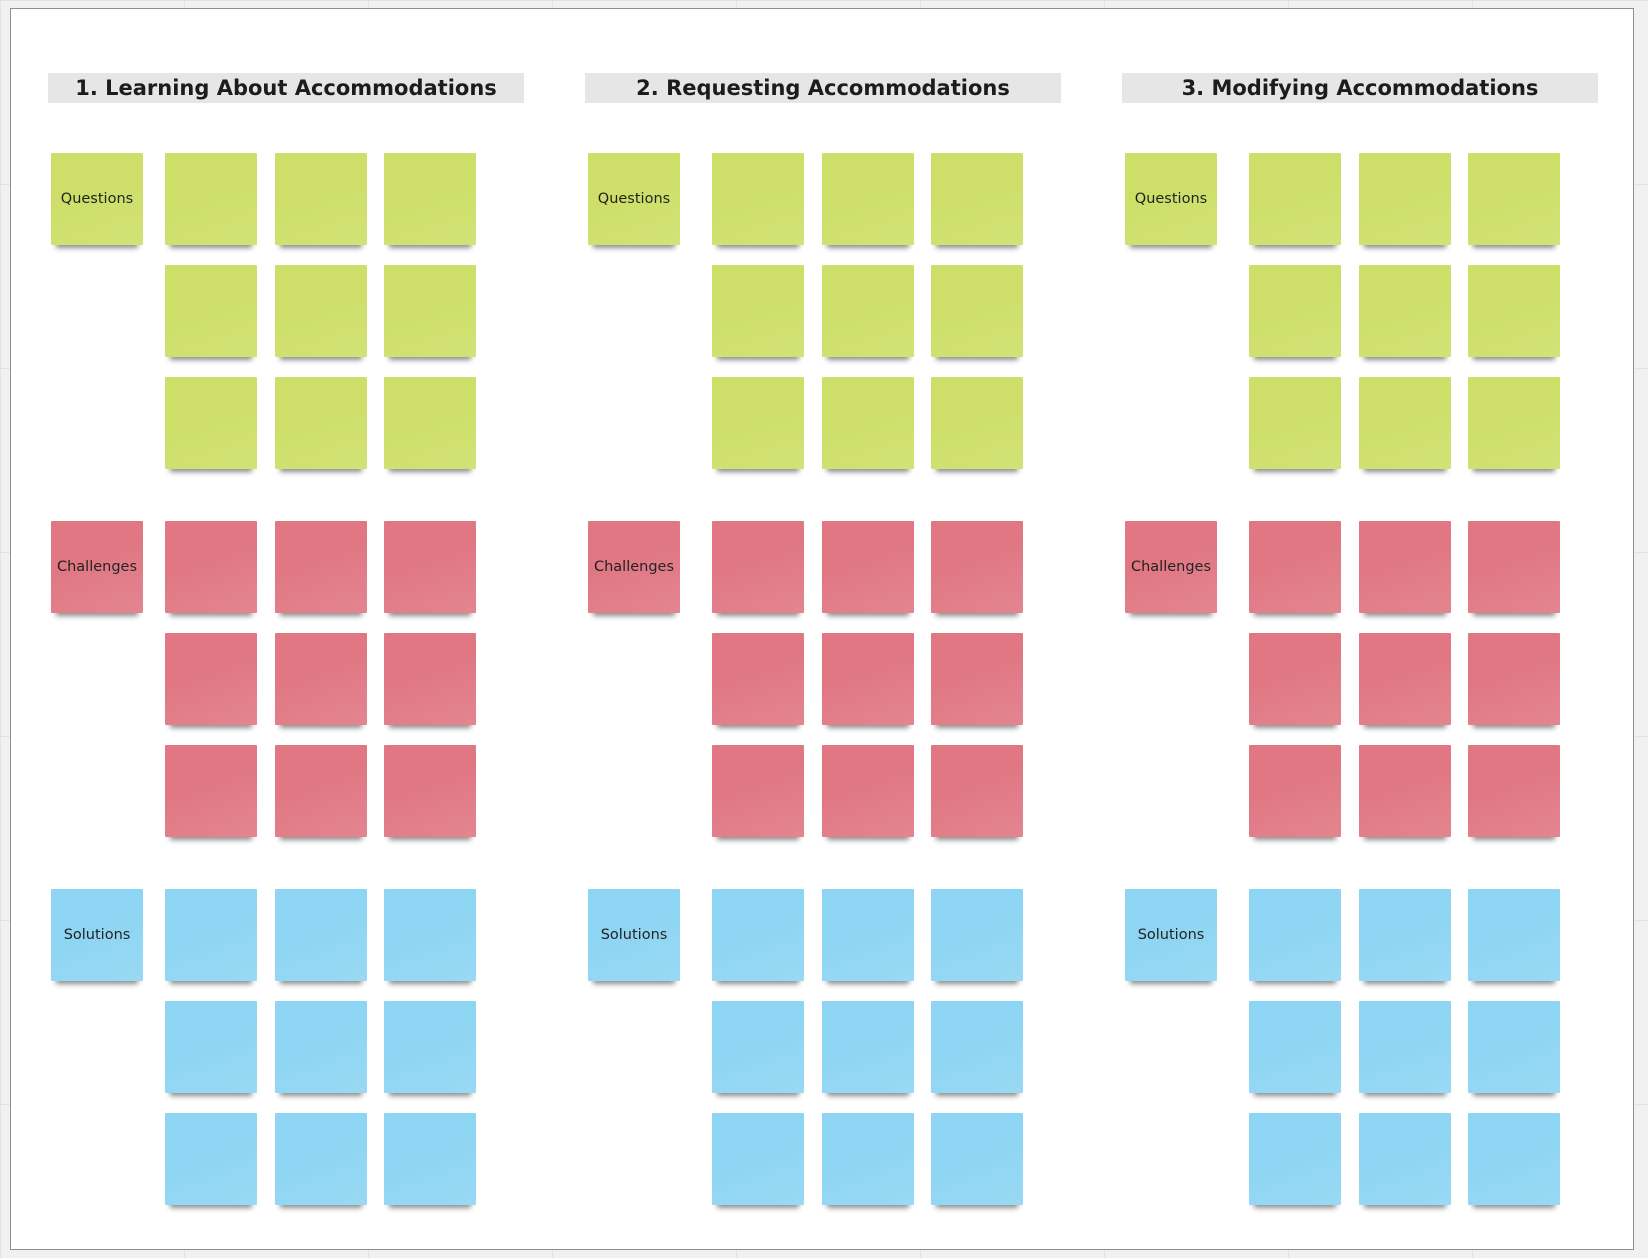  What do you see at coordinates (286, 88) in the screenshot?
I see `section-title: 1. Learning About Accommodations` at bounding box center [286, 88].